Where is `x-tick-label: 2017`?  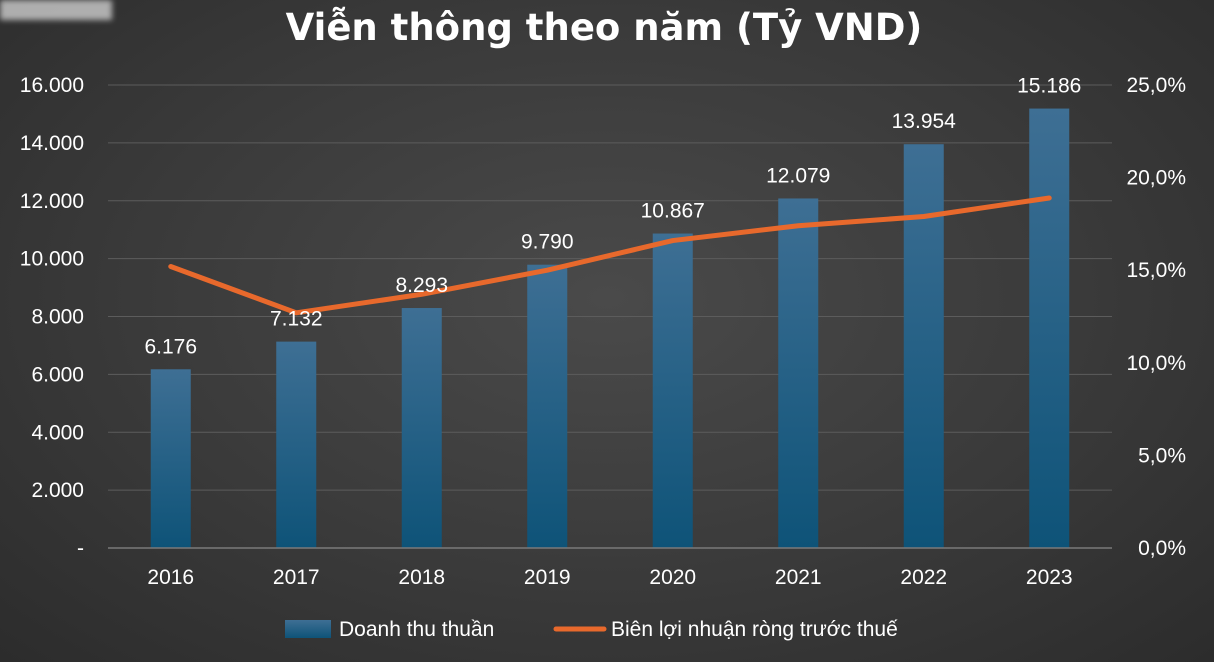
x-tick-label: 2017 is located at coordinates (296, 577).